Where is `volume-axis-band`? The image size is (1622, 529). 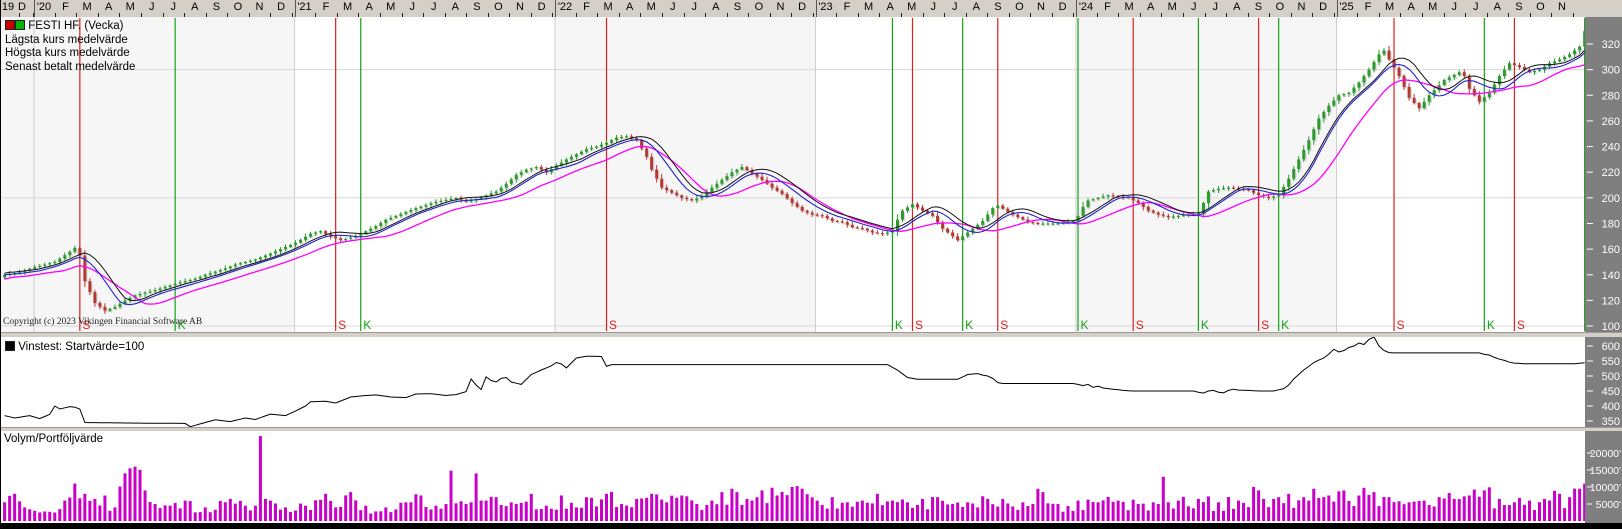 volume-axis-band is located at coordinates (1603, 477).